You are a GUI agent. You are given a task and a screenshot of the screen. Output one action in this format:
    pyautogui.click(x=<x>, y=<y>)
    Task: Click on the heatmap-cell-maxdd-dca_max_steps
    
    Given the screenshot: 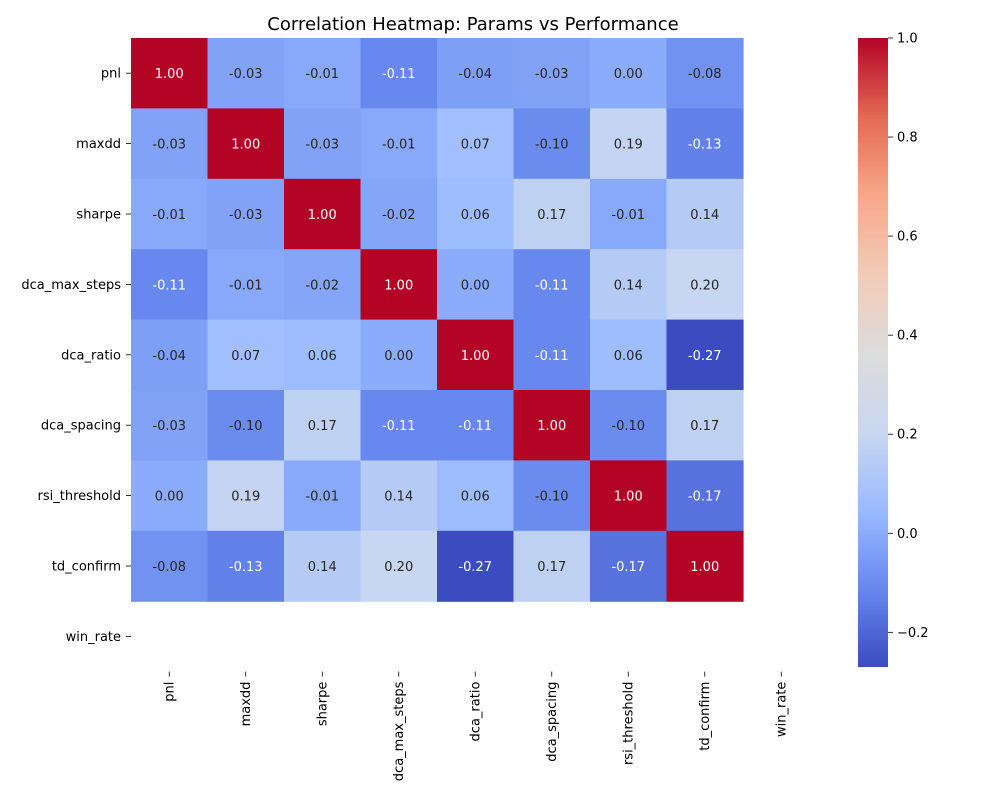 What is the action you would take?
    pyautogui.click(x=399, y=144)
    